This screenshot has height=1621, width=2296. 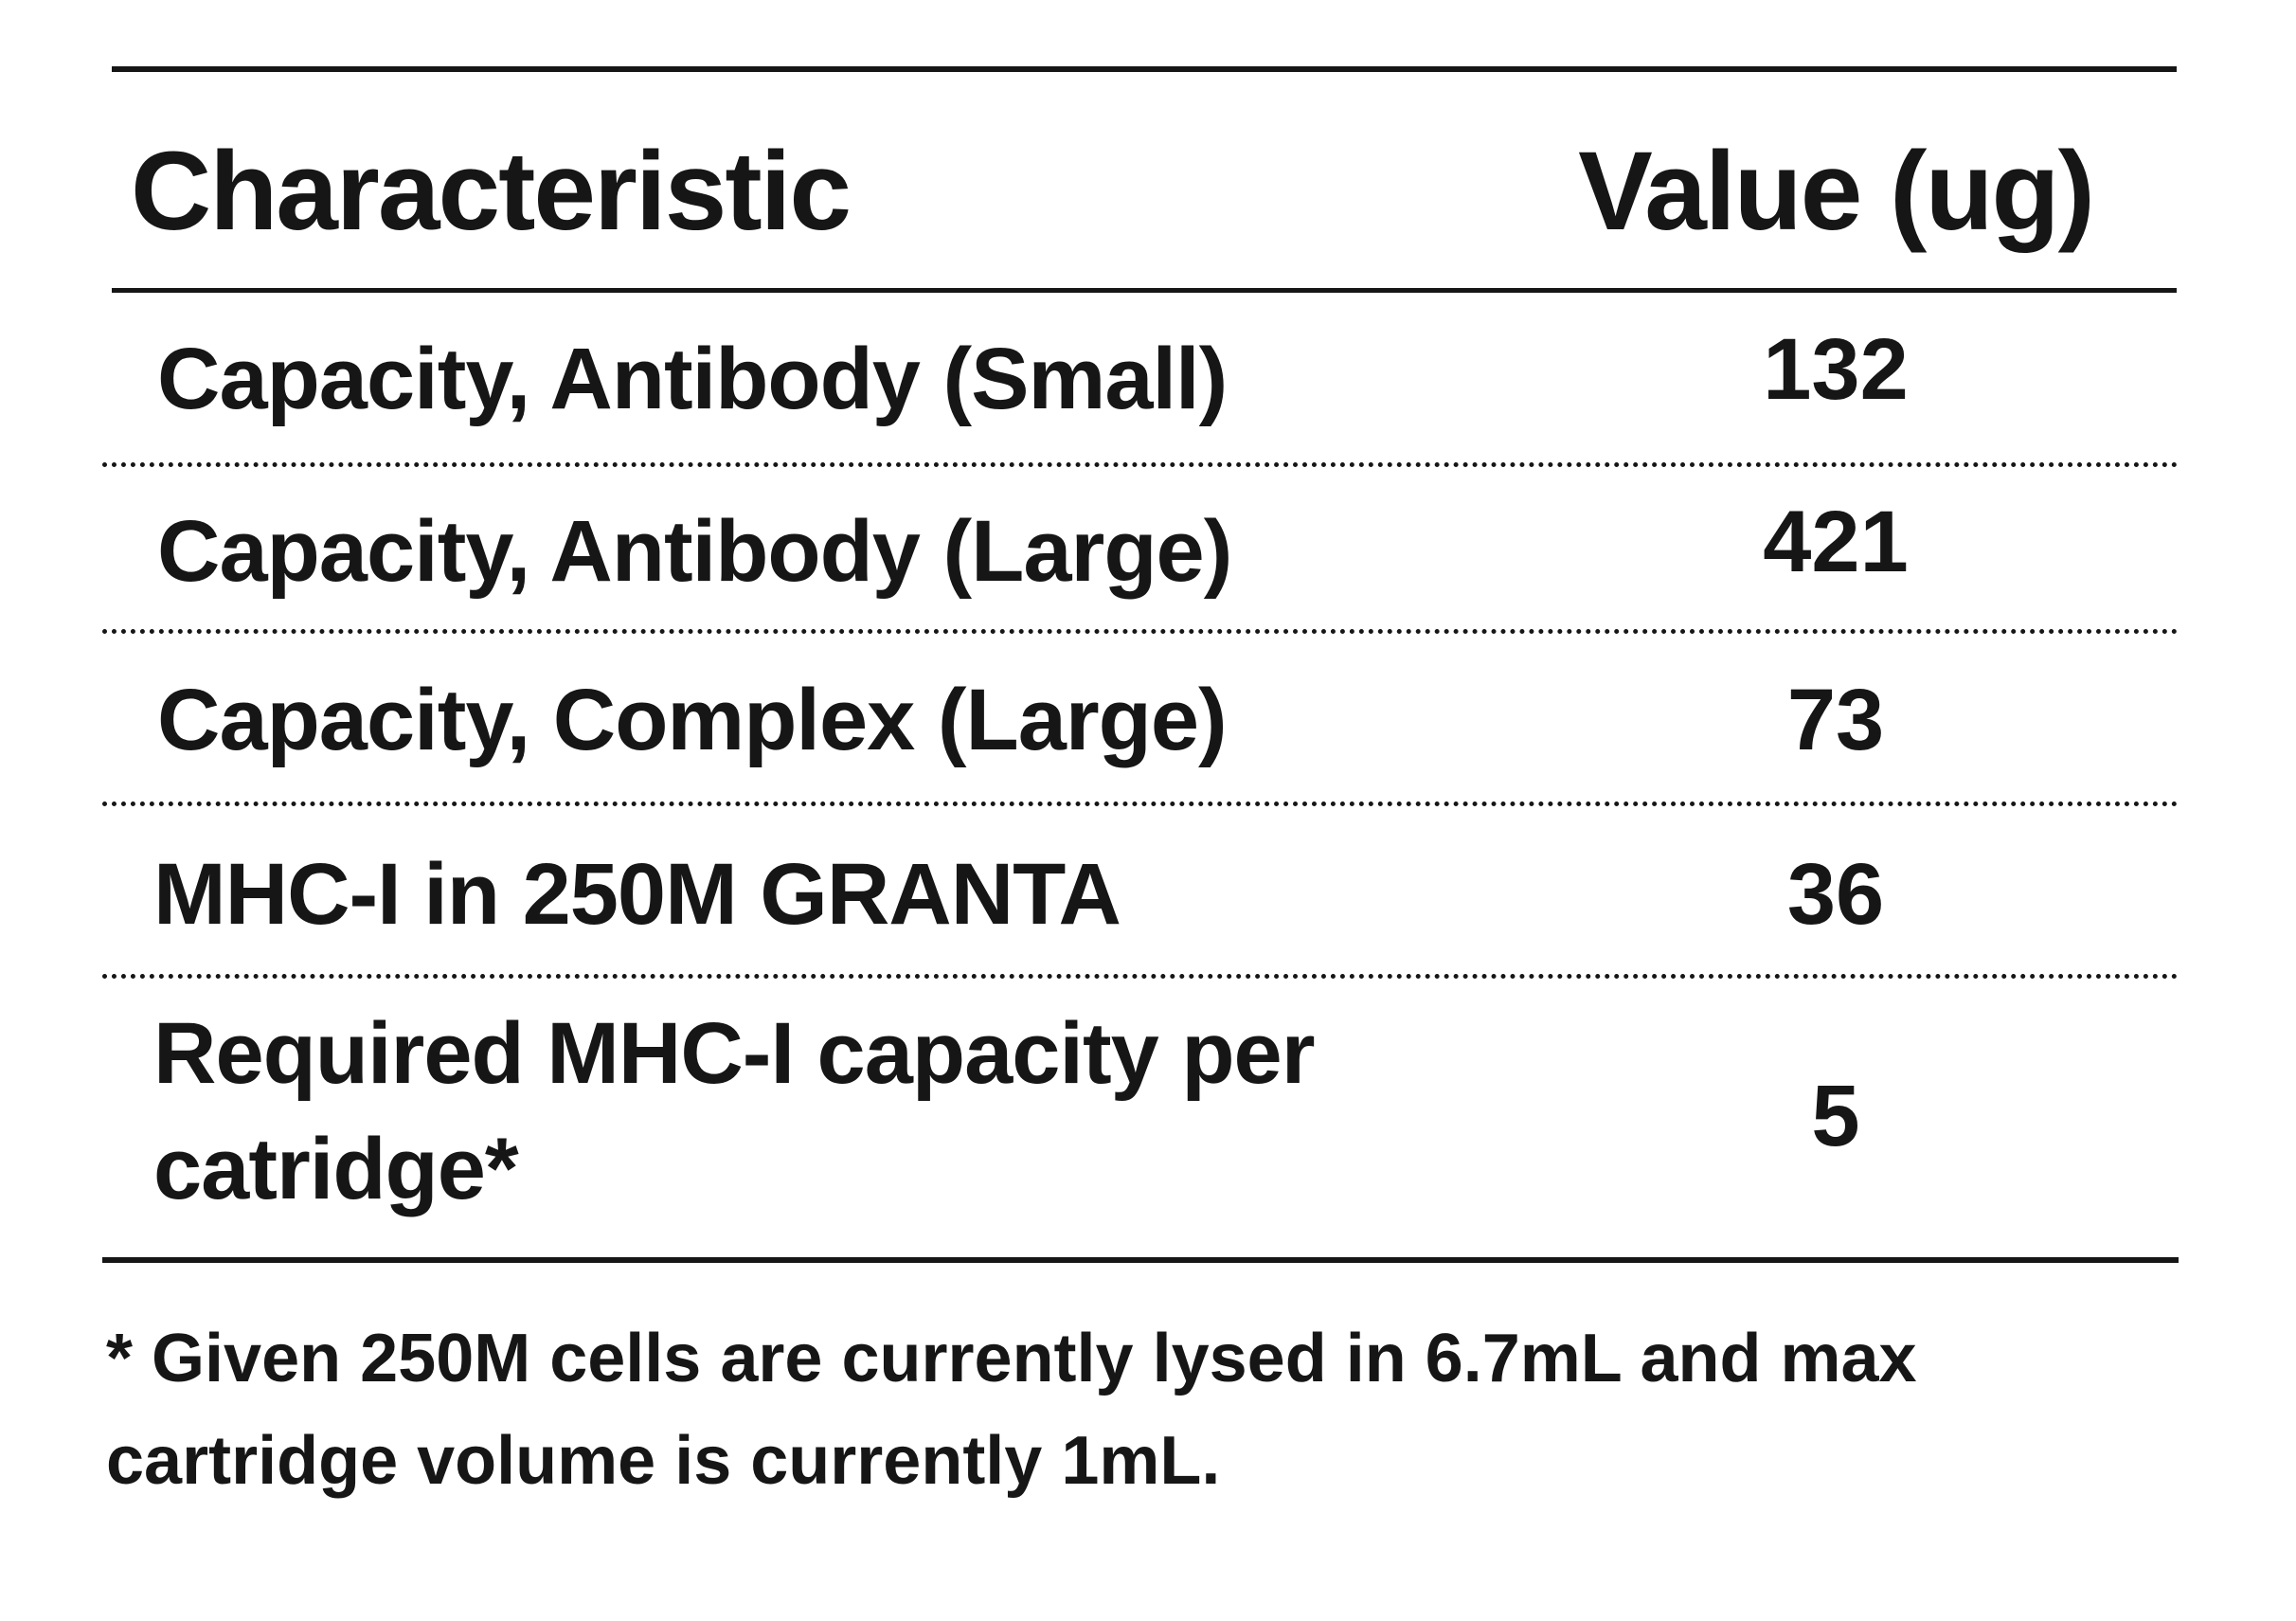 I want to click on header-value: Value (ug), so click(x=1837, y=191).